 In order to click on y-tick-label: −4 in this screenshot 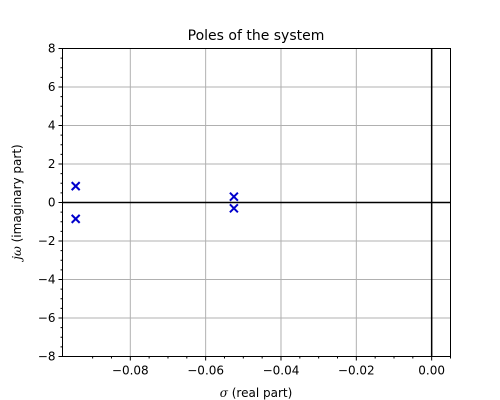, I will do `click(47, 280)`.